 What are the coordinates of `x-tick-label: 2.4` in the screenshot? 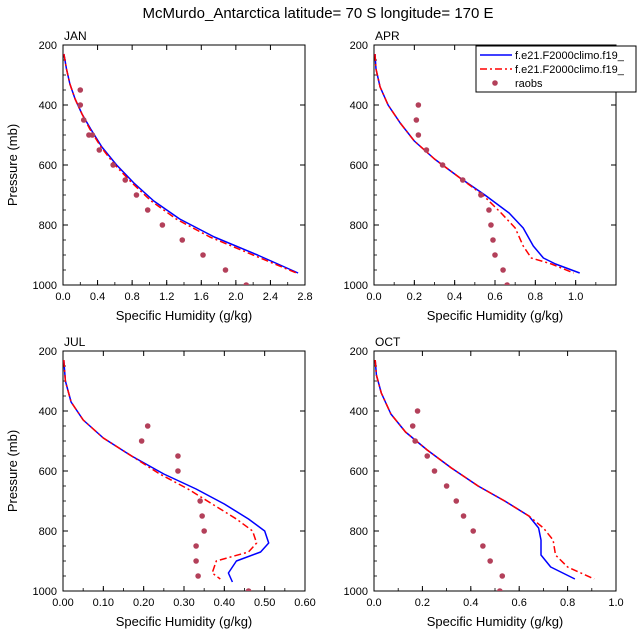 It's located at (270, 297).